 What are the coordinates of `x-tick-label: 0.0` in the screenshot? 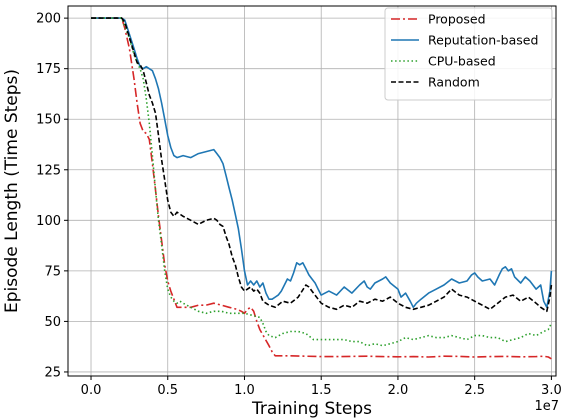 It's located at (91, 390).